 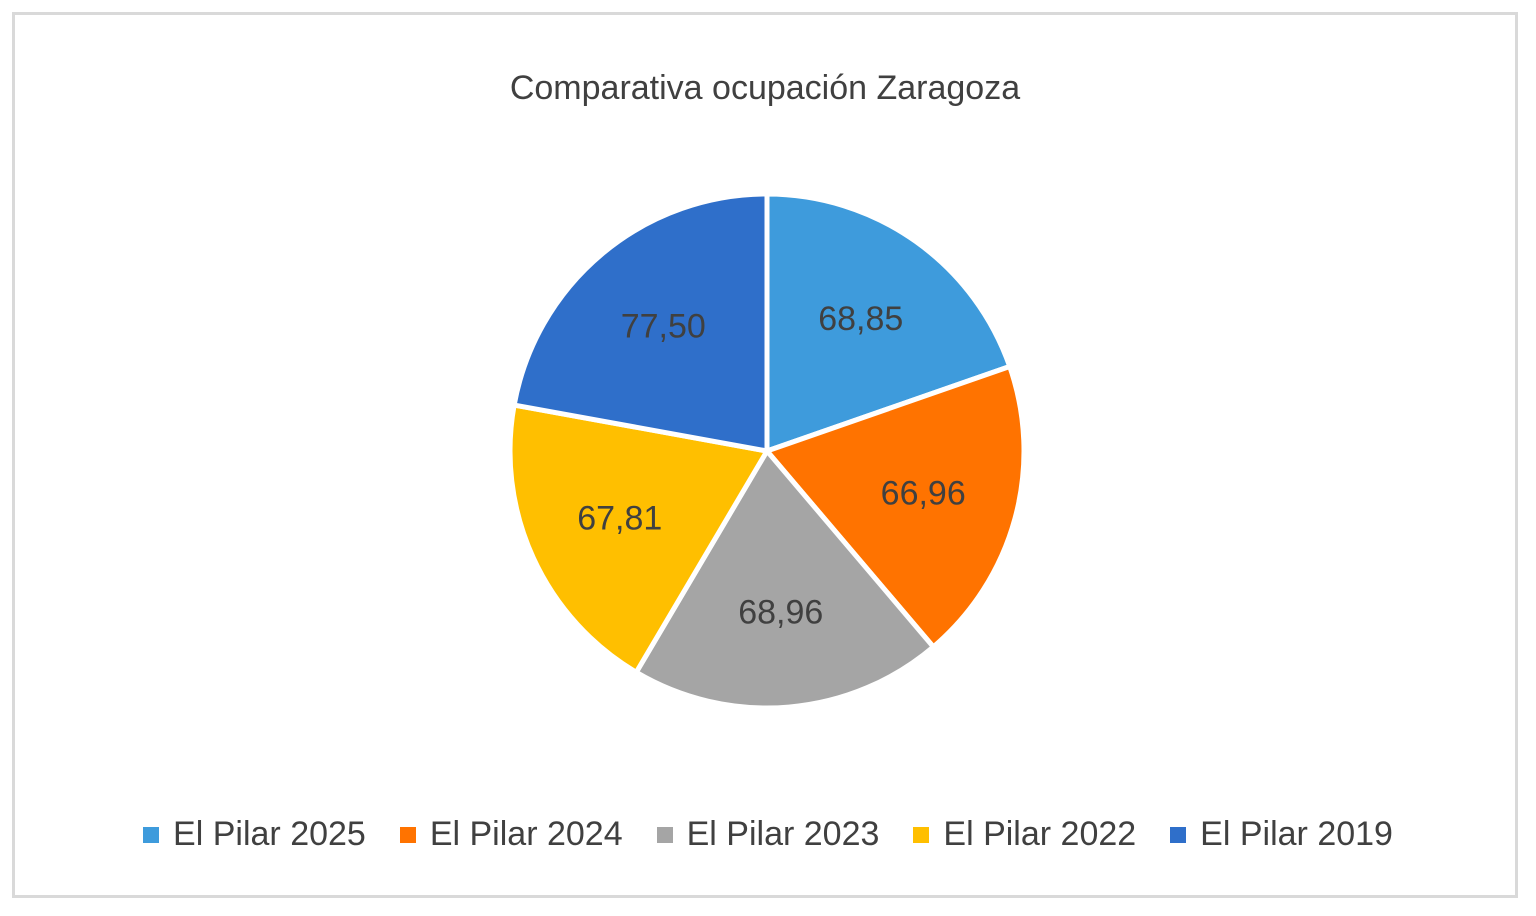 I want to click on legend-item: El Pilar 2019, so click(x=1281, y=834).